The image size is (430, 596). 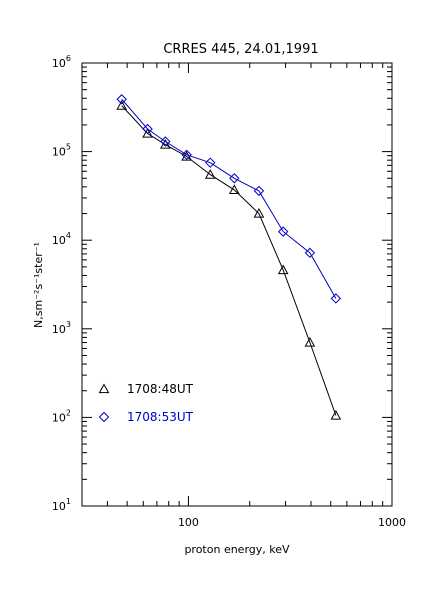 I want to click on y-tick-label: 10⁵, so click(x=61, y=151).